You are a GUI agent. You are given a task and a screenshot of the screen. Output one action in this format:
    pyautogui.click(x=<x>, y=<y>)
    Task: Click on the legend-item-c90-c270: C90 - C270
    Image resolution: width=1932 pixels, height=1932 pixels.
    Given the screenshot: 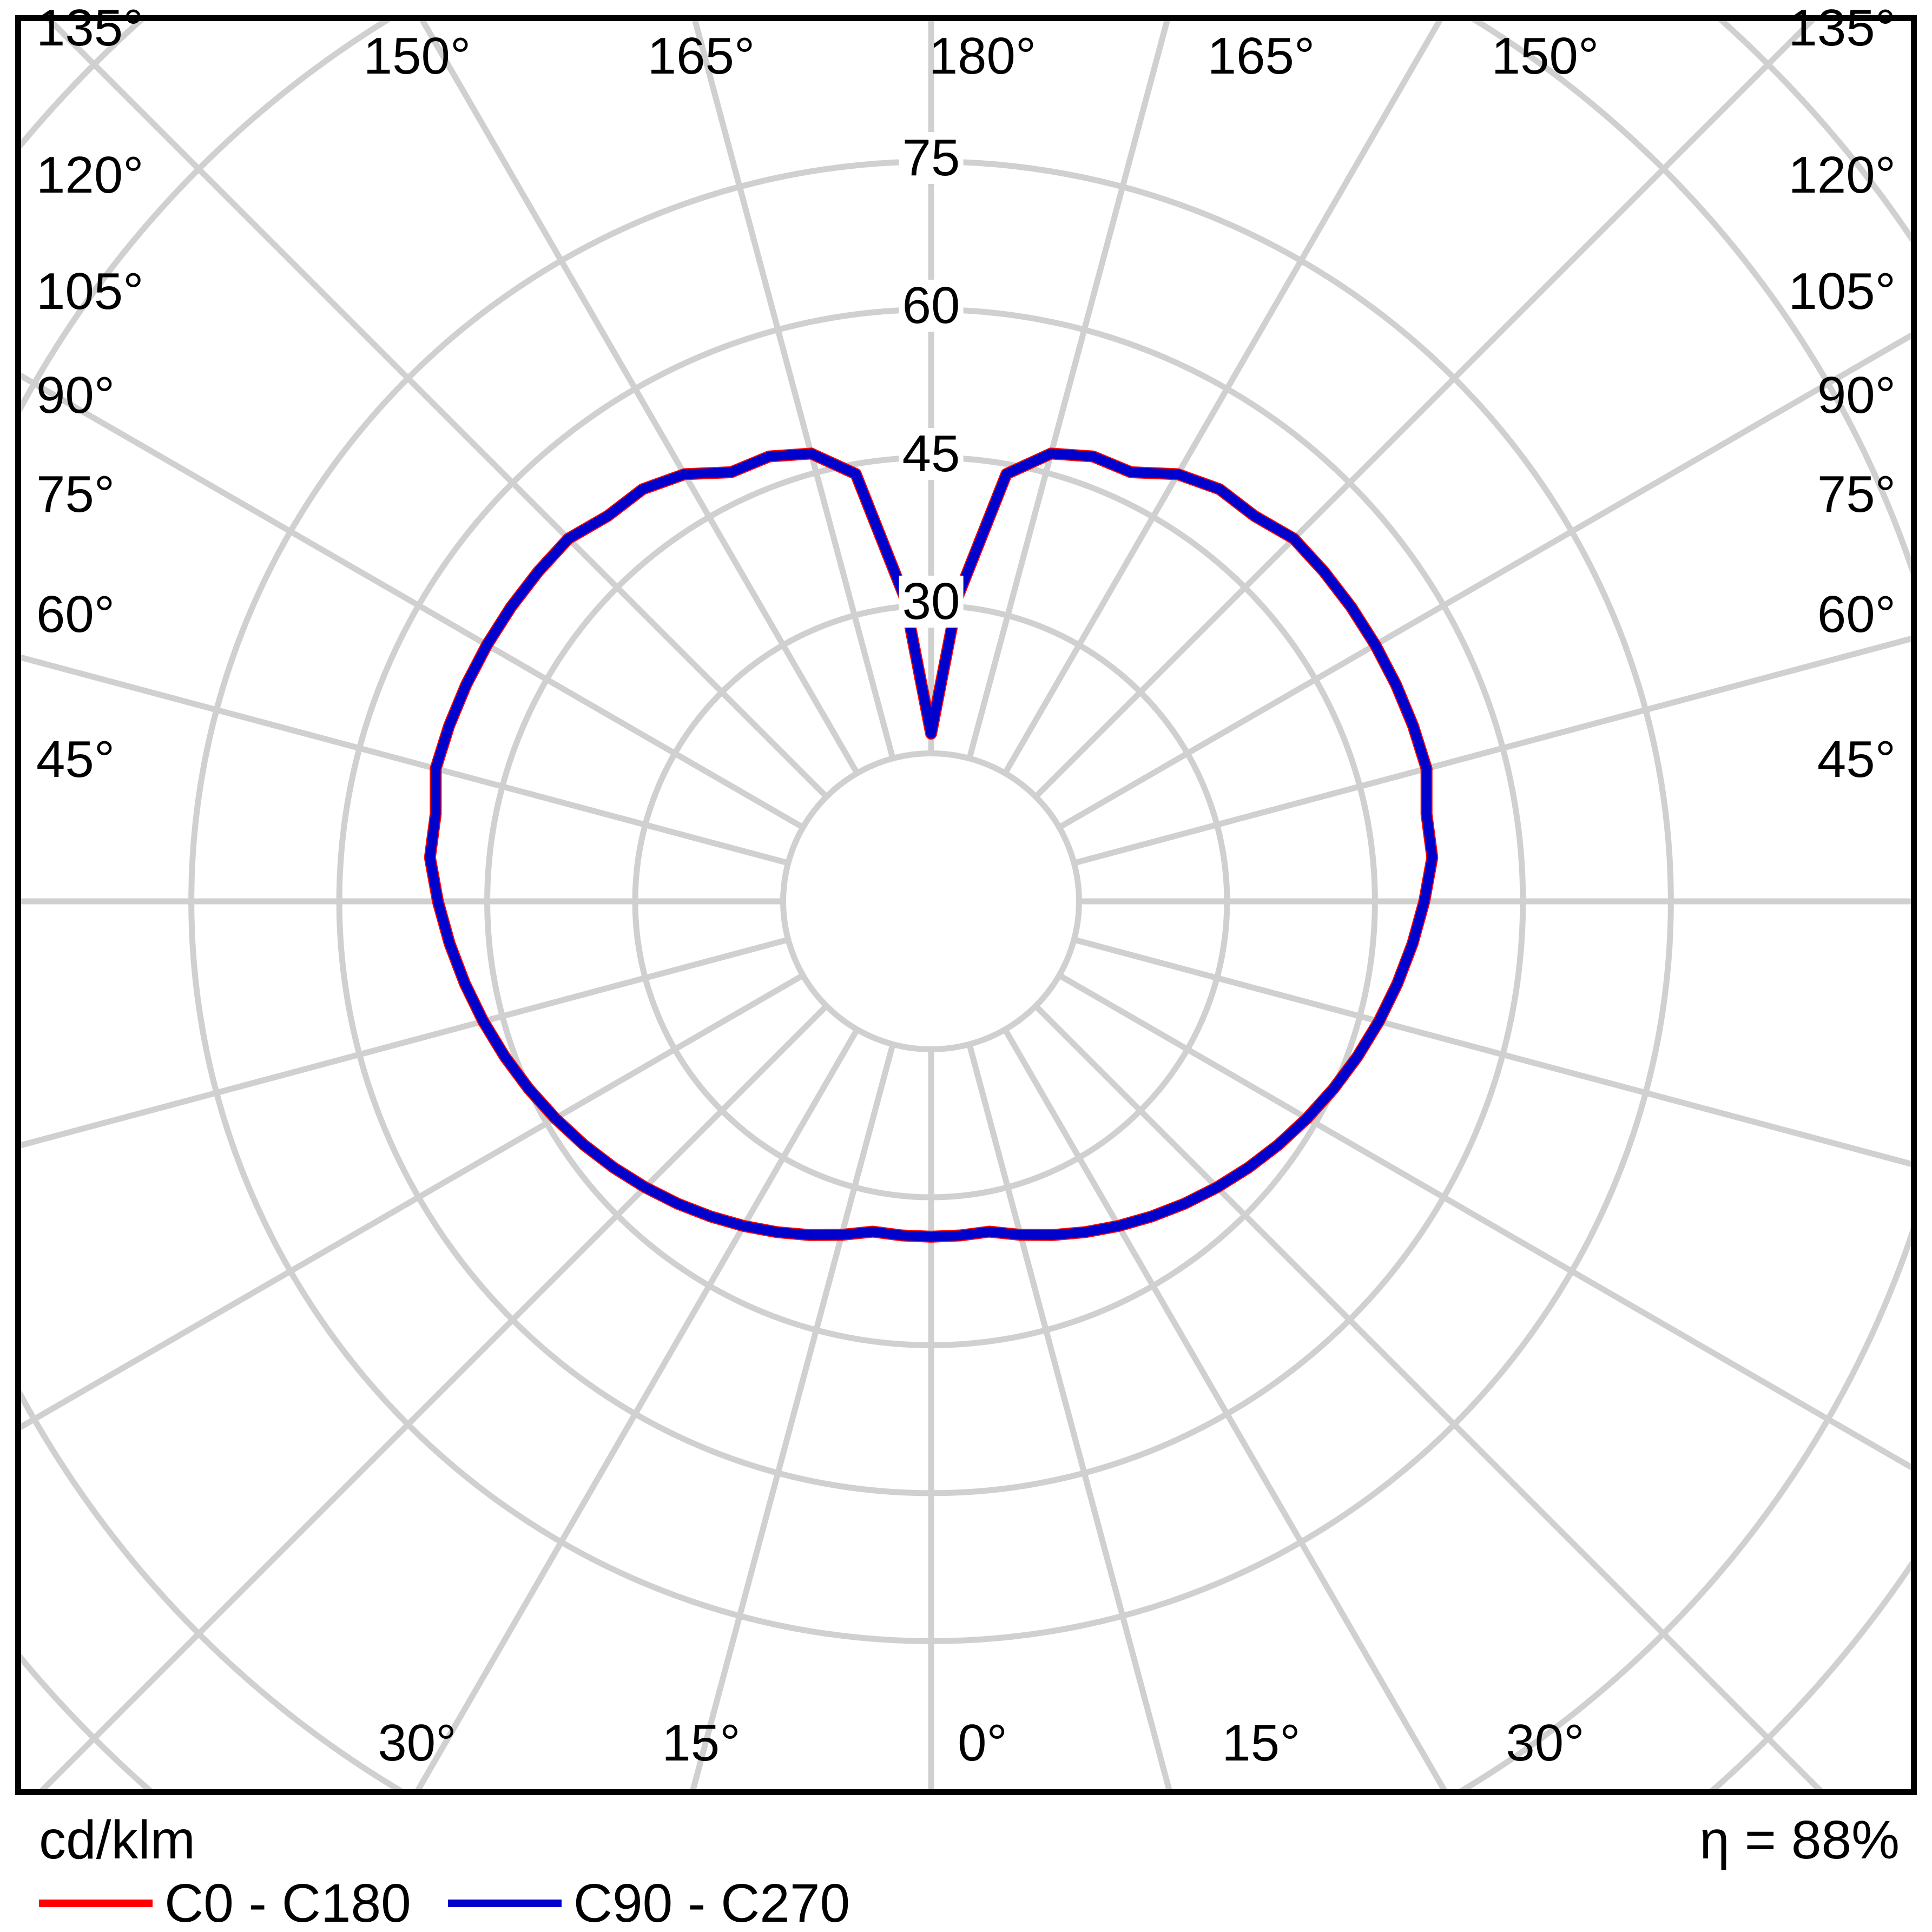 What is the action you would take?
    pyautogui.click(x=648, y=1902)
    